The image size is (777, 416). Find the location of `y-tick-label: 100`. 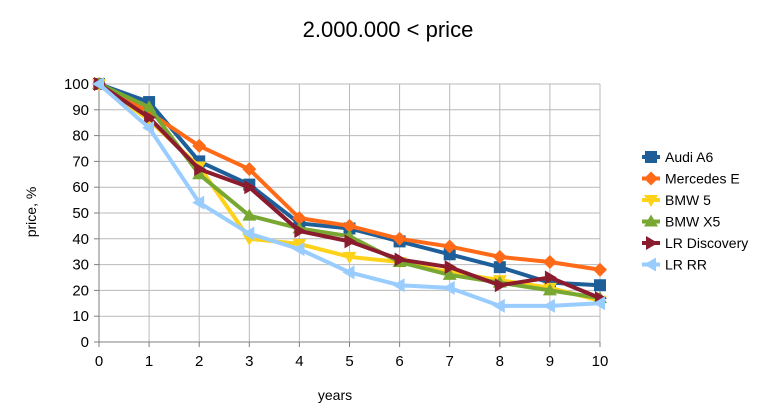

y-tick-label: 100 is located at coordinates (76, 84).